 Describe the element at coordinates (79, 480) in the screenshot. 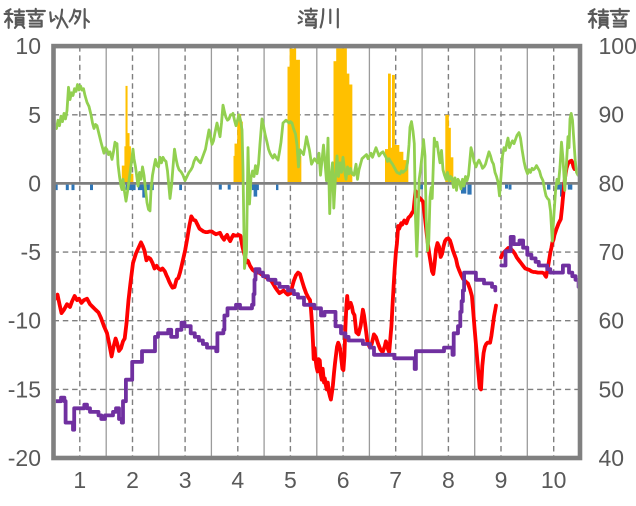

I see `svg-text: 1` at that location.